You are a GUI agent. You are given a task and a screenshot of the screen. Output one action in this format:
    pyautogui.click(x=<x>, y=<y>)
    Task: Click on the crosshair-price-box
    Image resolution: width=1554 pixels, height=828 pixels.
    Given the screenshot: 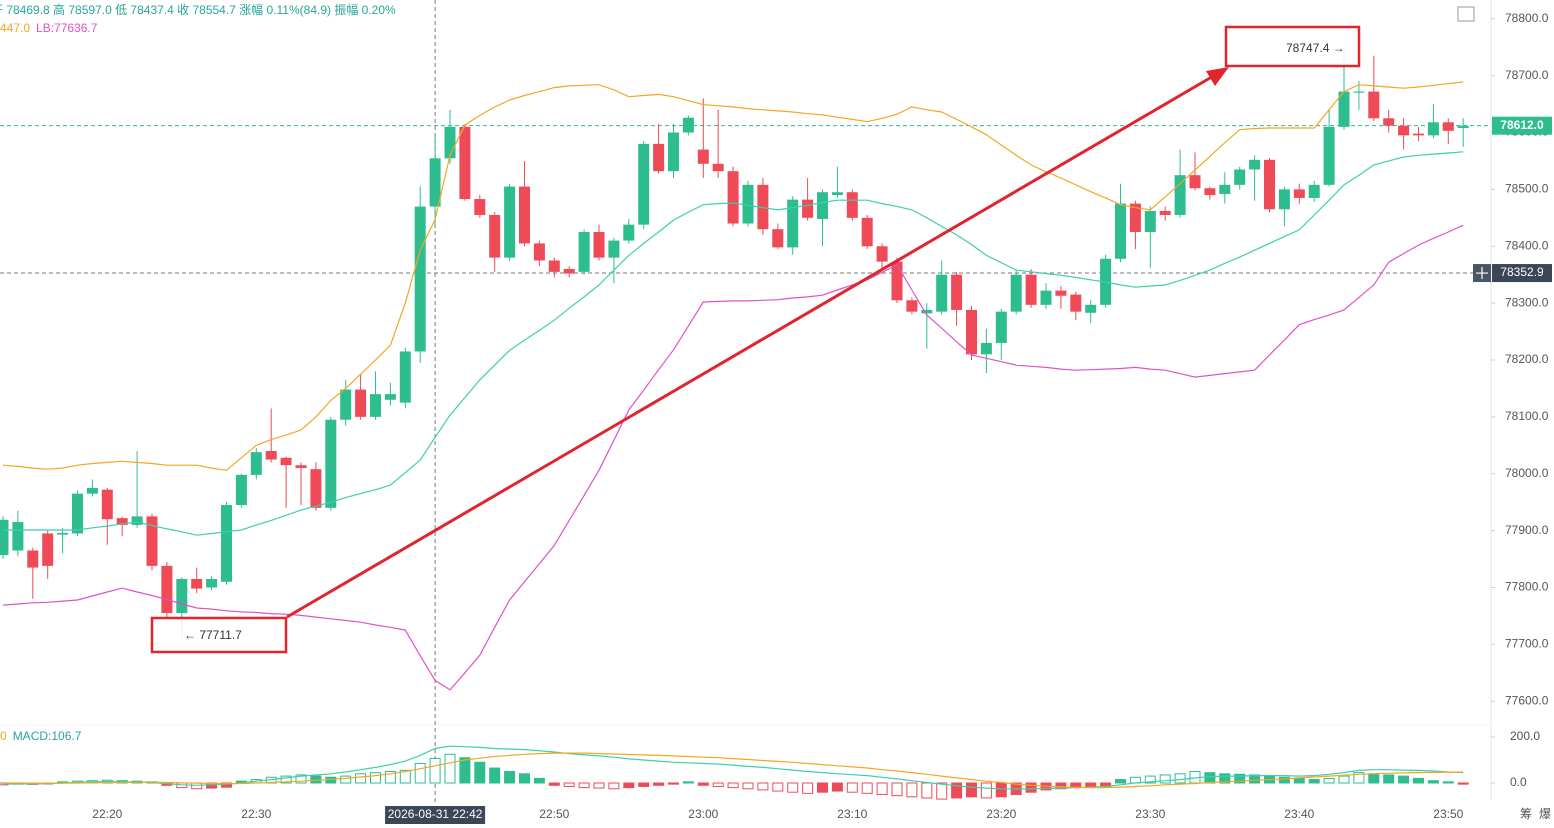 What is the action you would take?
    pyautogui.click(x=1522, y=273)
    